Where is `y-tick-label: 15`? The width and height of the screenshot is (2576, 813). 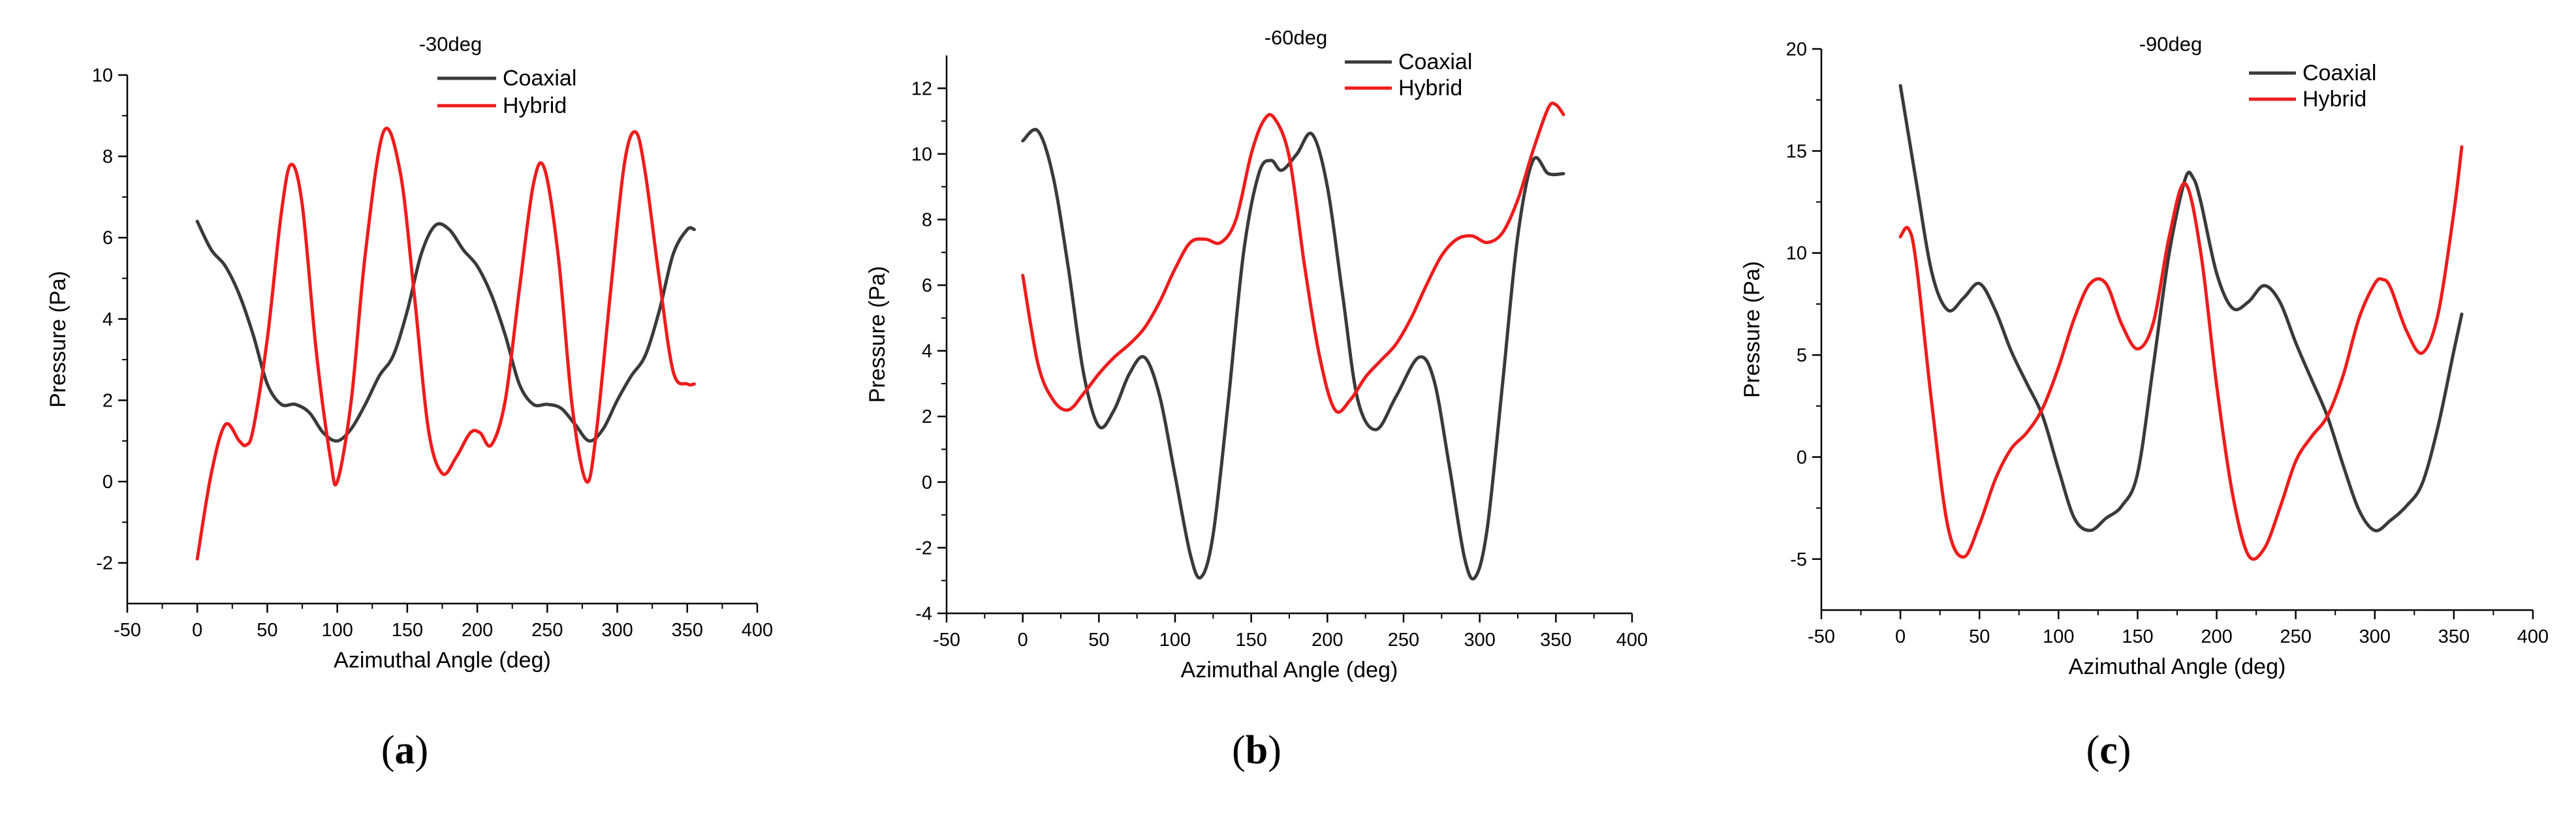
y-tick-label: 15 is located at coordinates (1797, 151).